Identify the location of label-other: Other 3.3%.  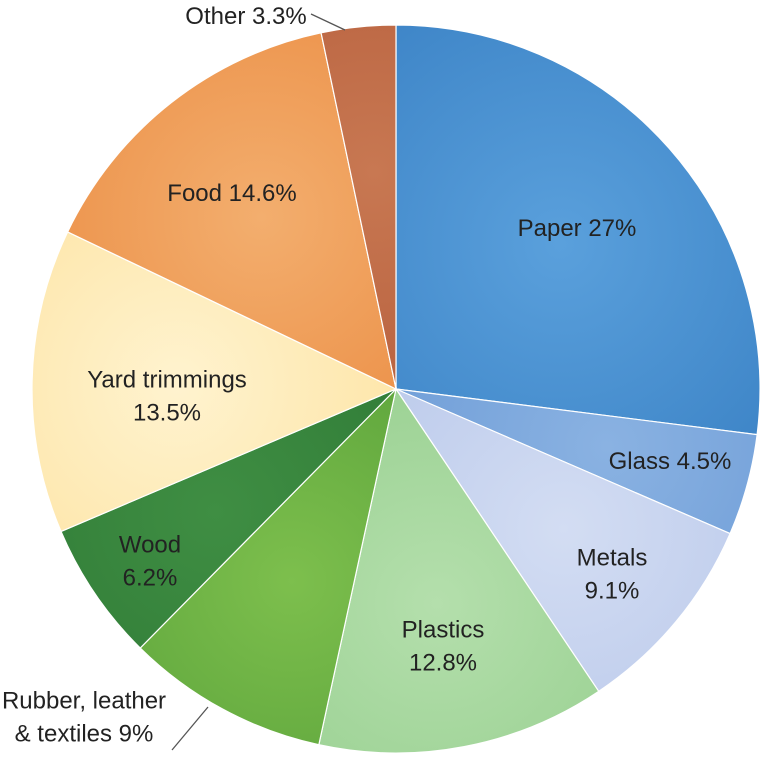
(245, 16).